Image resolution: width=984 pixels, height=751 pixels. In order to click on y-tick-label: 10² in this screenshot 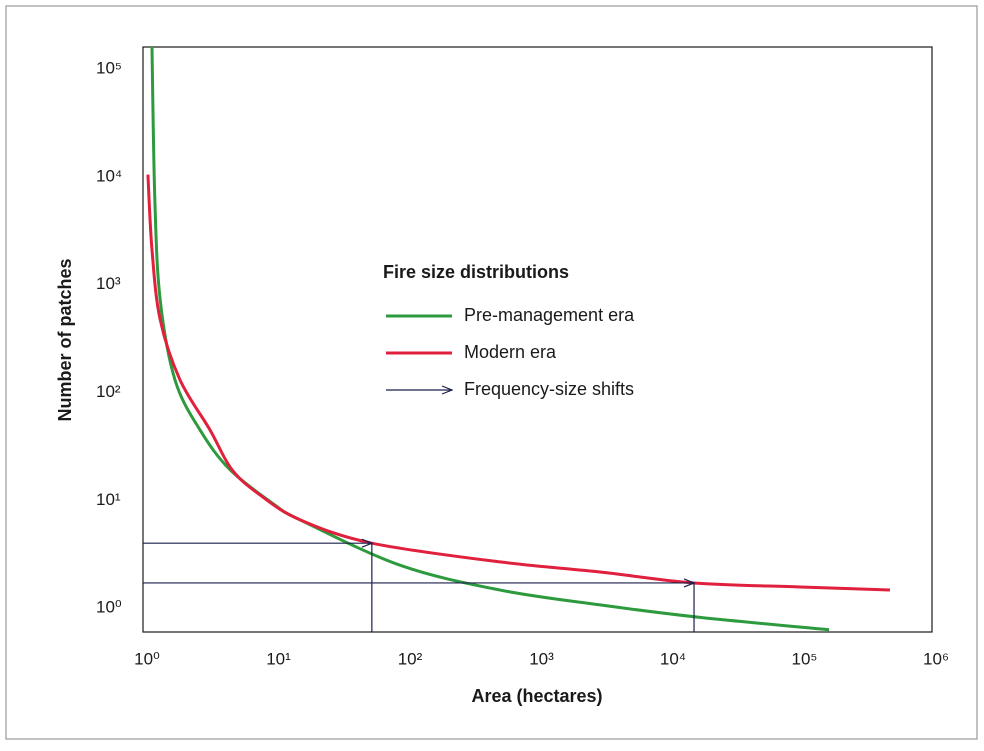, I will do `click(108, 391)`.